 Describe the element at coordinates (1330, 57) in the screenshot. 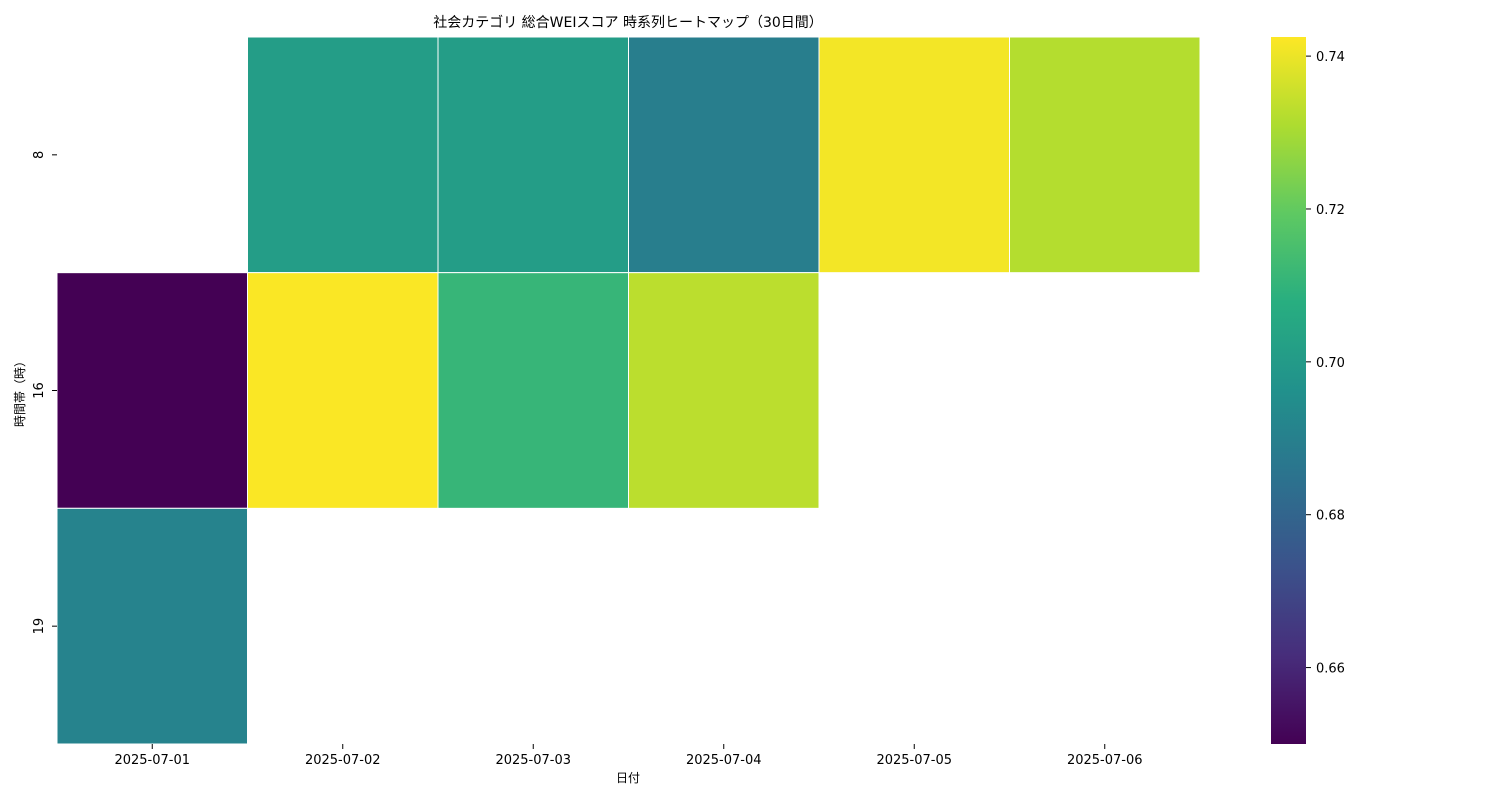

I see `colorbar-tick-label: 0.74` at that location.